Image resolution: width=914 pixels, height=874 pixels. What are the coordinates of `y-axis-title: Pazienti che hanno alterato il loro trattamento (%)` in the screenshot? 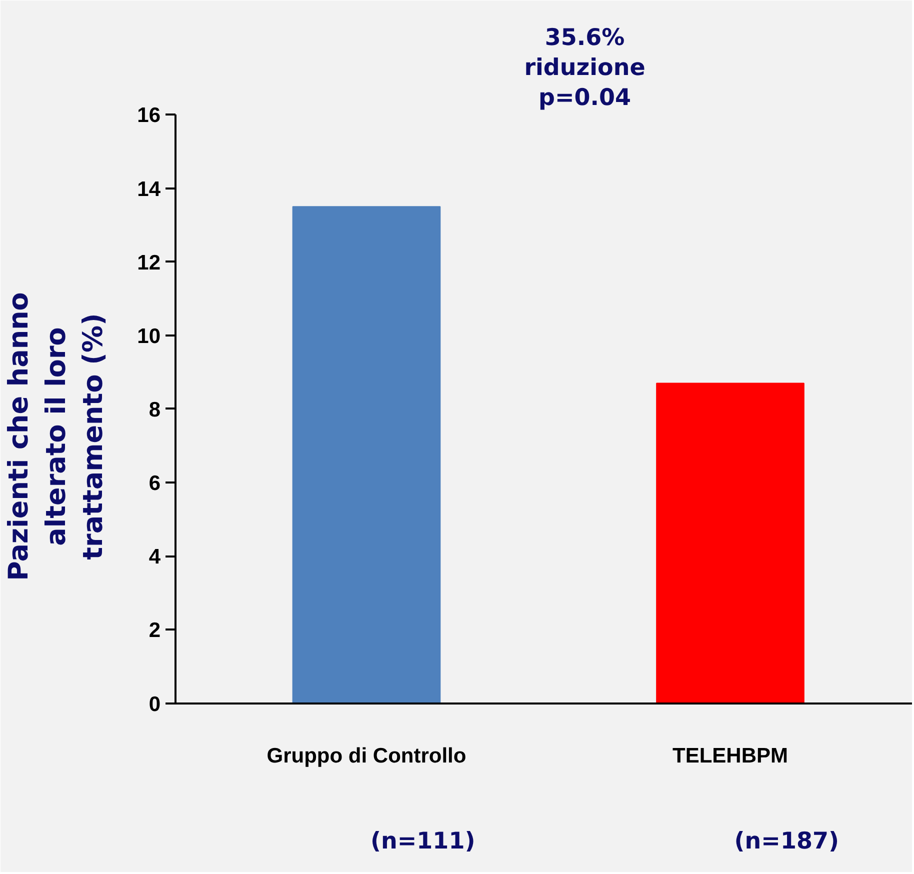 It's located at (57, 436).